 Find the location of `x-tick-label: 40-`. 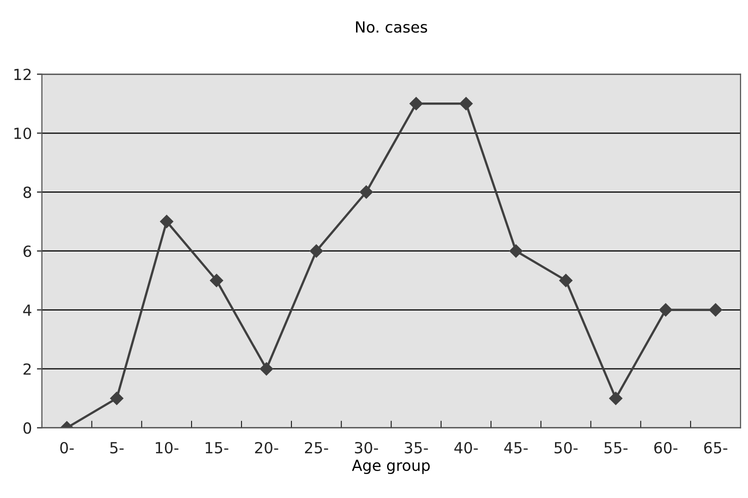

x-tick-label: 40- is located at coordinates (466, 448).